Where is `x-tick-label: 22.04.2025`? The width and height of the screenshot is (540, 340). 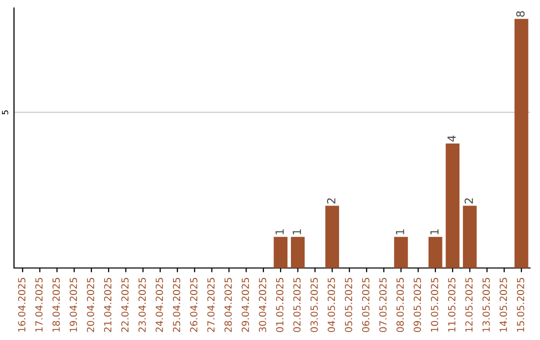 x-tick-label: 22.04.2025 is located at coordinates (125, 305).